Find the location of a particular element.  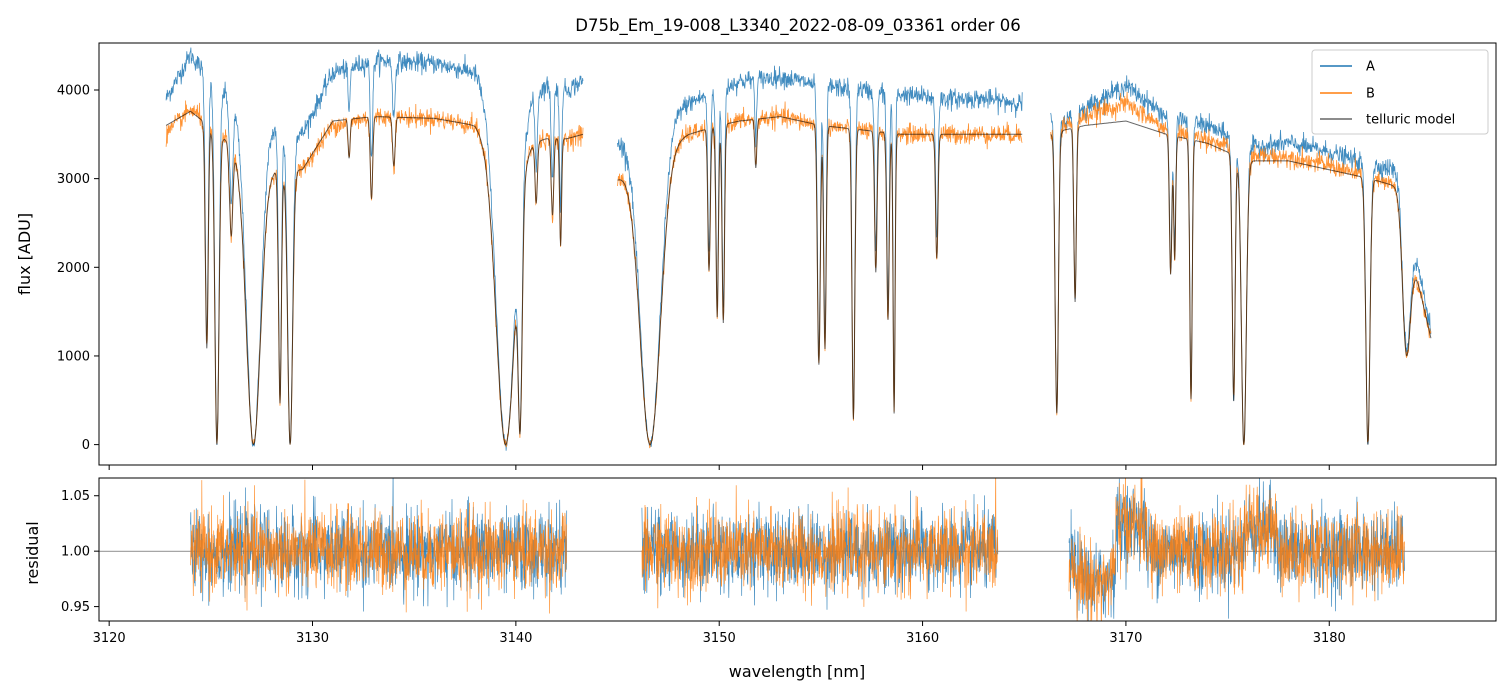

flux-ytick-label-1: 1000 is located at coordinates (73, 356).